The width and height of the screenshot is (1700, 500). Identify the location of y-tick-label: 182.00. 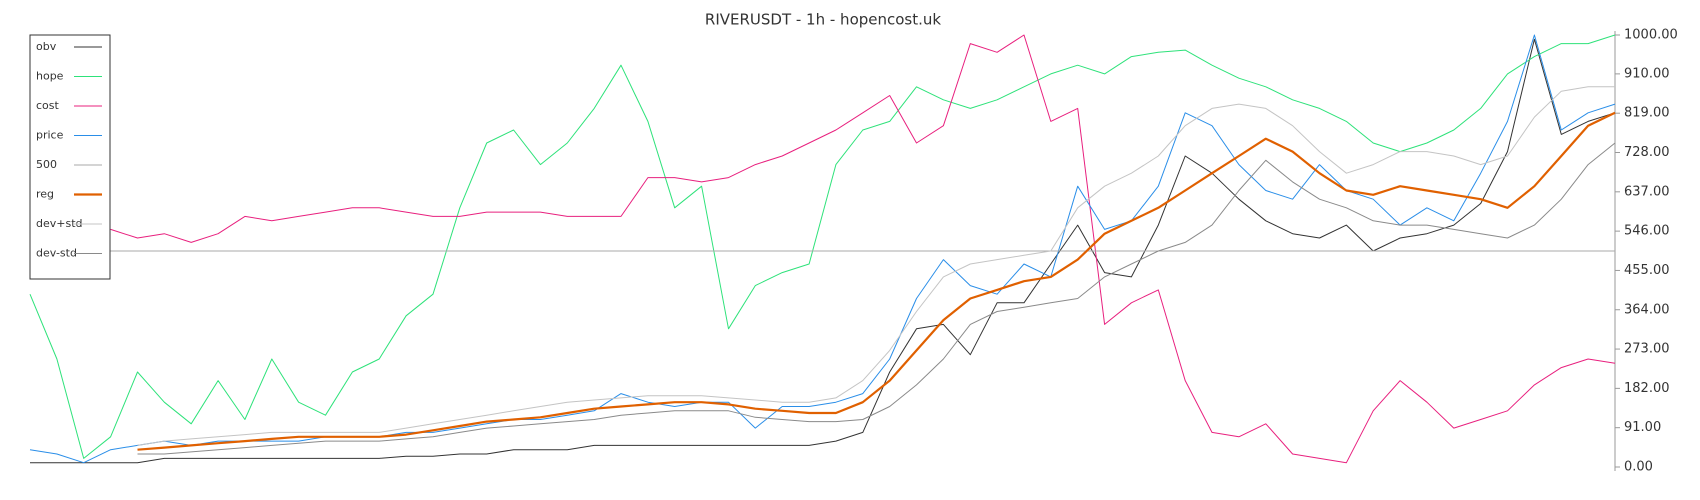
(1647, 388).